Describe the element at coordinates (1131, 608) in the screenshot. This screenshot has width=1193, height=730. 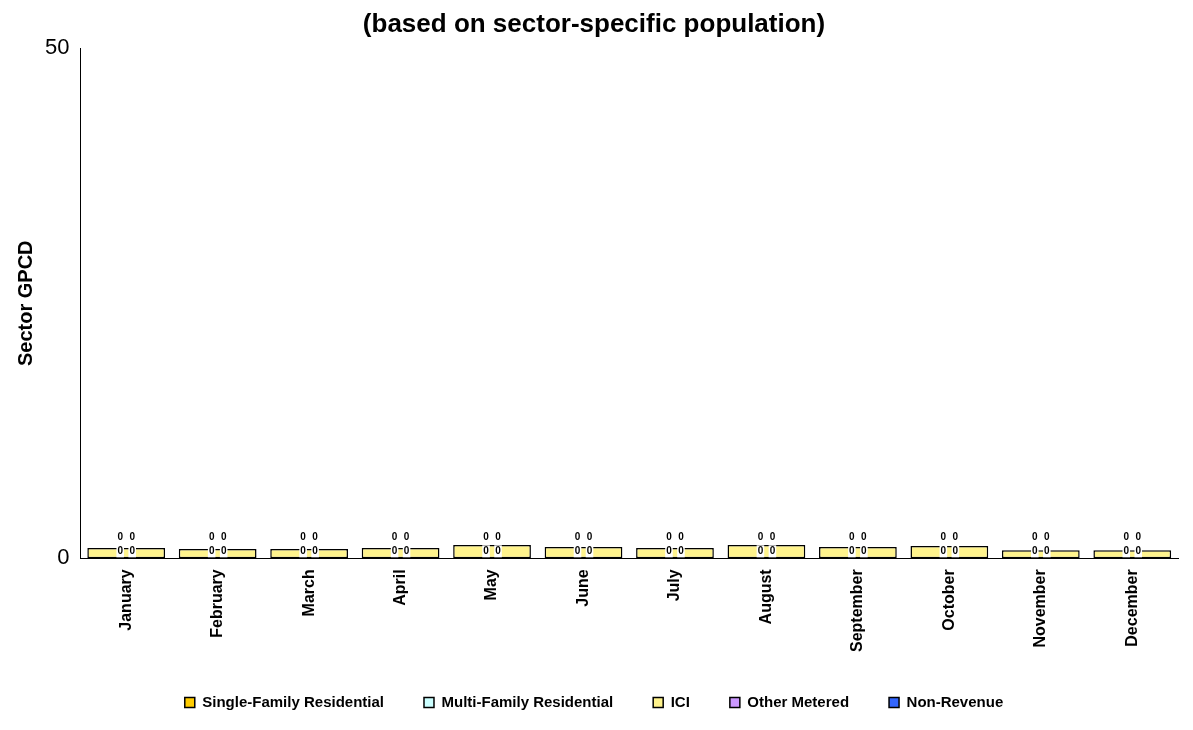
I see `x-tick-label: December` at that location.